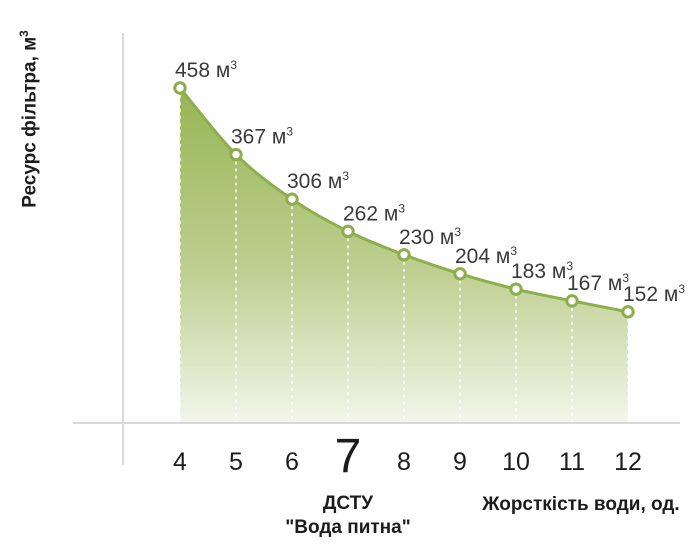 This screenshot has width=691, height=552. What do you see at coordinates (292, 462) in the screenshot?
I see `x-tick-label: 6` at bounding box center [292, 462].